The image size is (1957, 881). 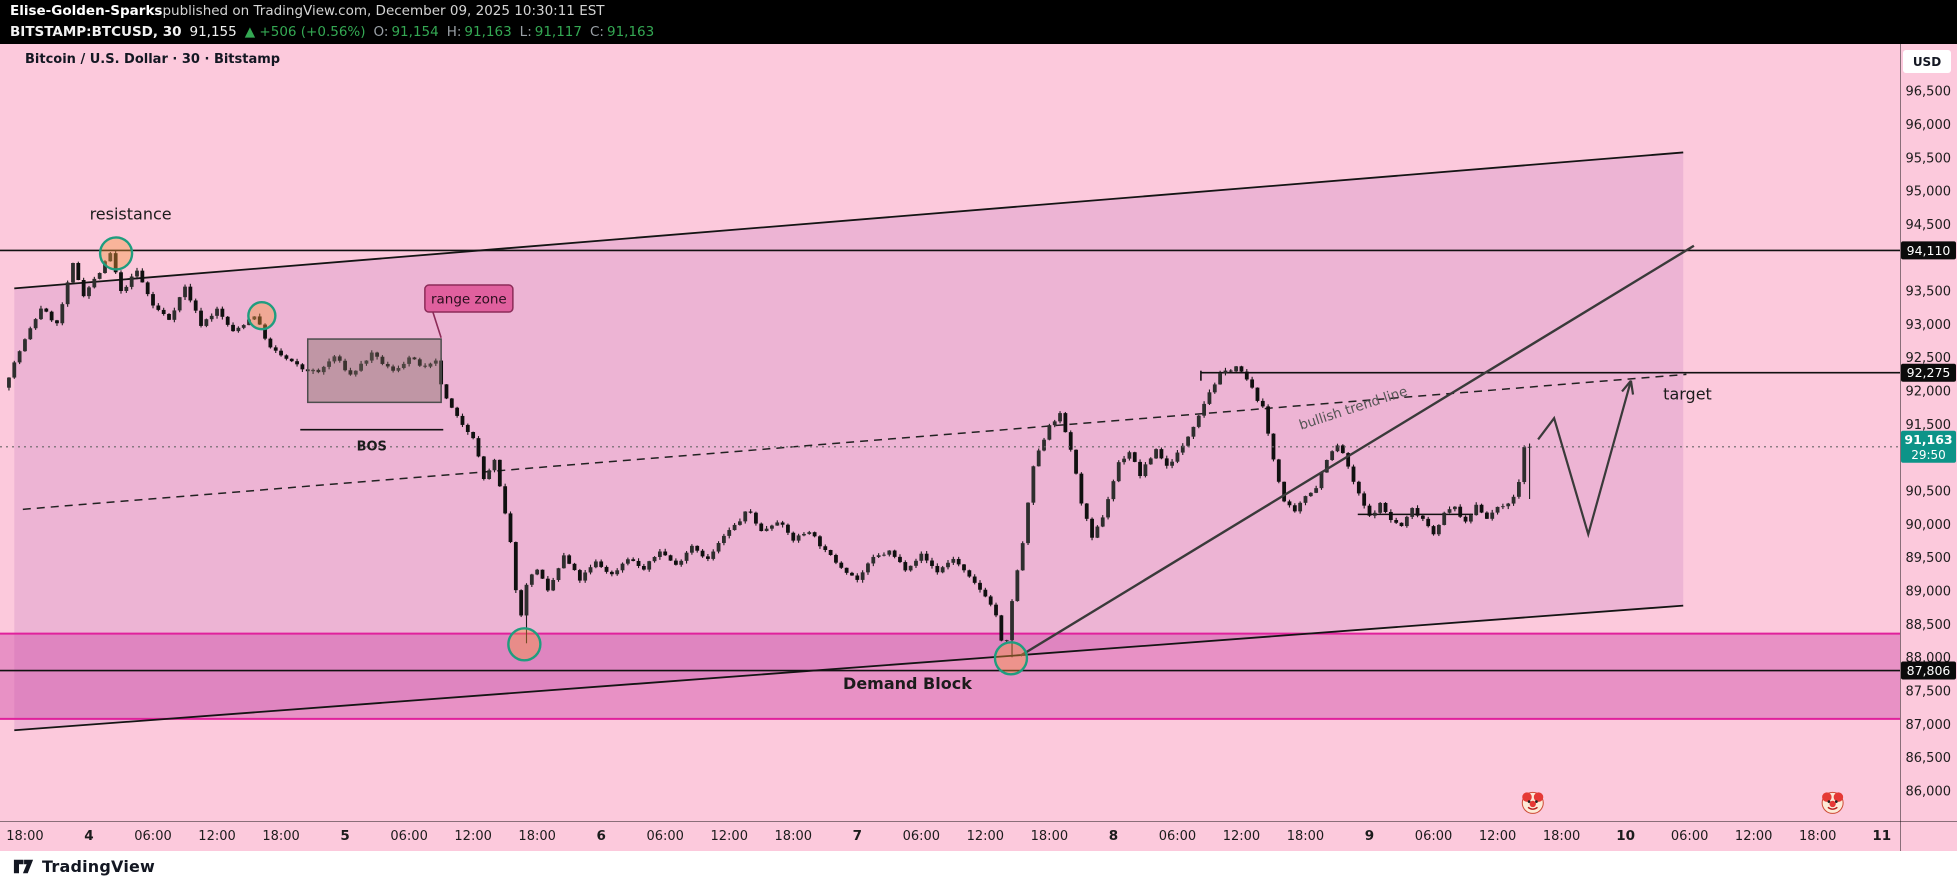 What do you see at coordinates (950, 676) in the screenshot?
I see `demand-block-zone` at bounding box center [950, 676].